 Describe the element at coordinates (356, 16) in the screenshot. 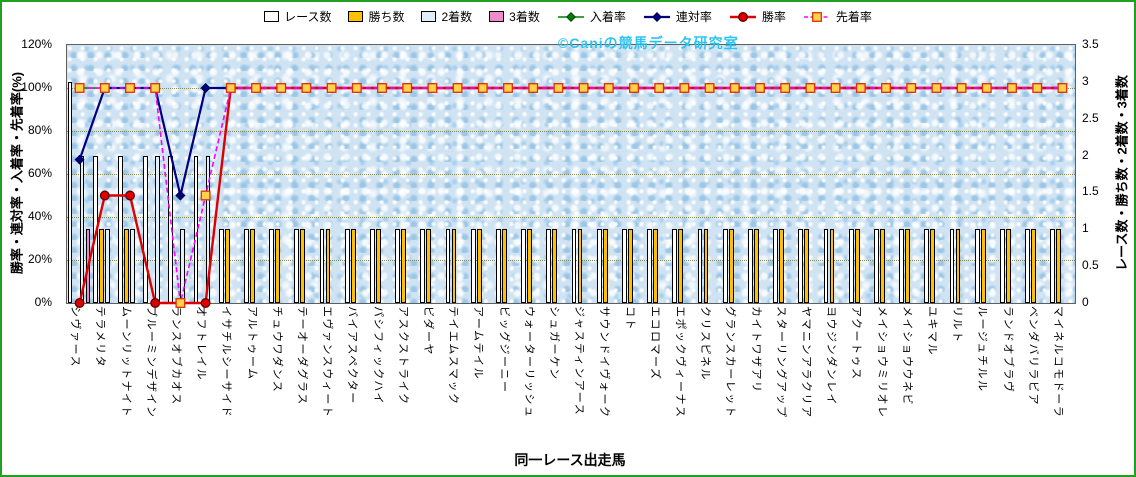

I see `legend-swatch-wins` at that location.